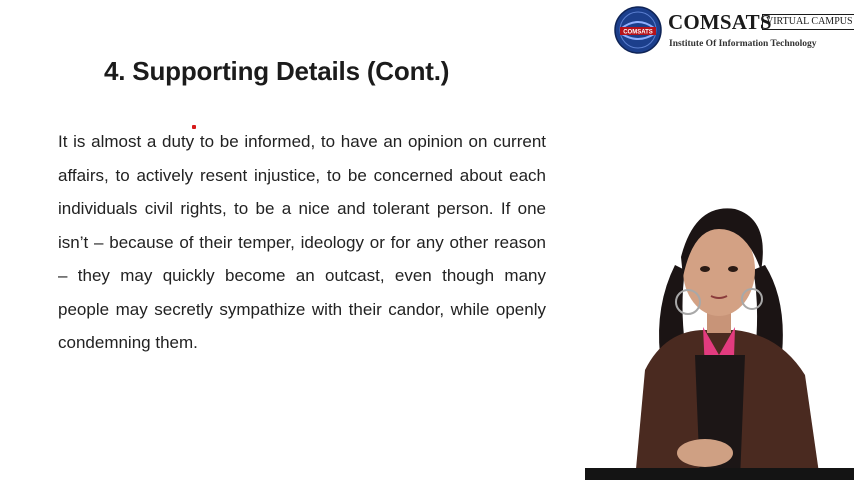 This screenshot has width=854, height=480. What do you see at coordinates (808, 22) in the screenshot?
I see `virtual-campus-badge: VIRTUAL CAMPUS` at bounding box center [808, 22].